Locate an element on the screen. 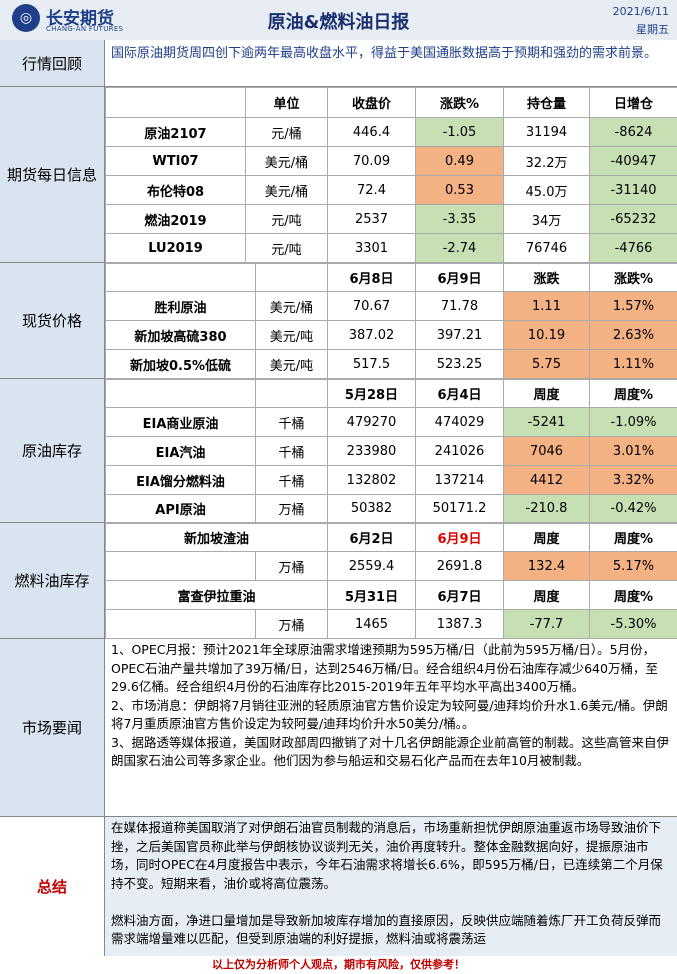 The image size is (677, 974). percent-cell: 1.11% is located at coordinates (633, 364).